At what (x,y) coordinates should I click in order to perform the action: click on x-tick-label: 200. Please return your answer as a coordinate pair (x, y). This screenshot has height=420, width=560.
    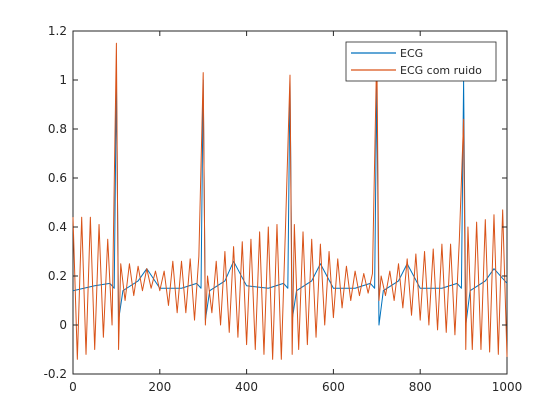
    Looking at the image, I should click on (159, 387).